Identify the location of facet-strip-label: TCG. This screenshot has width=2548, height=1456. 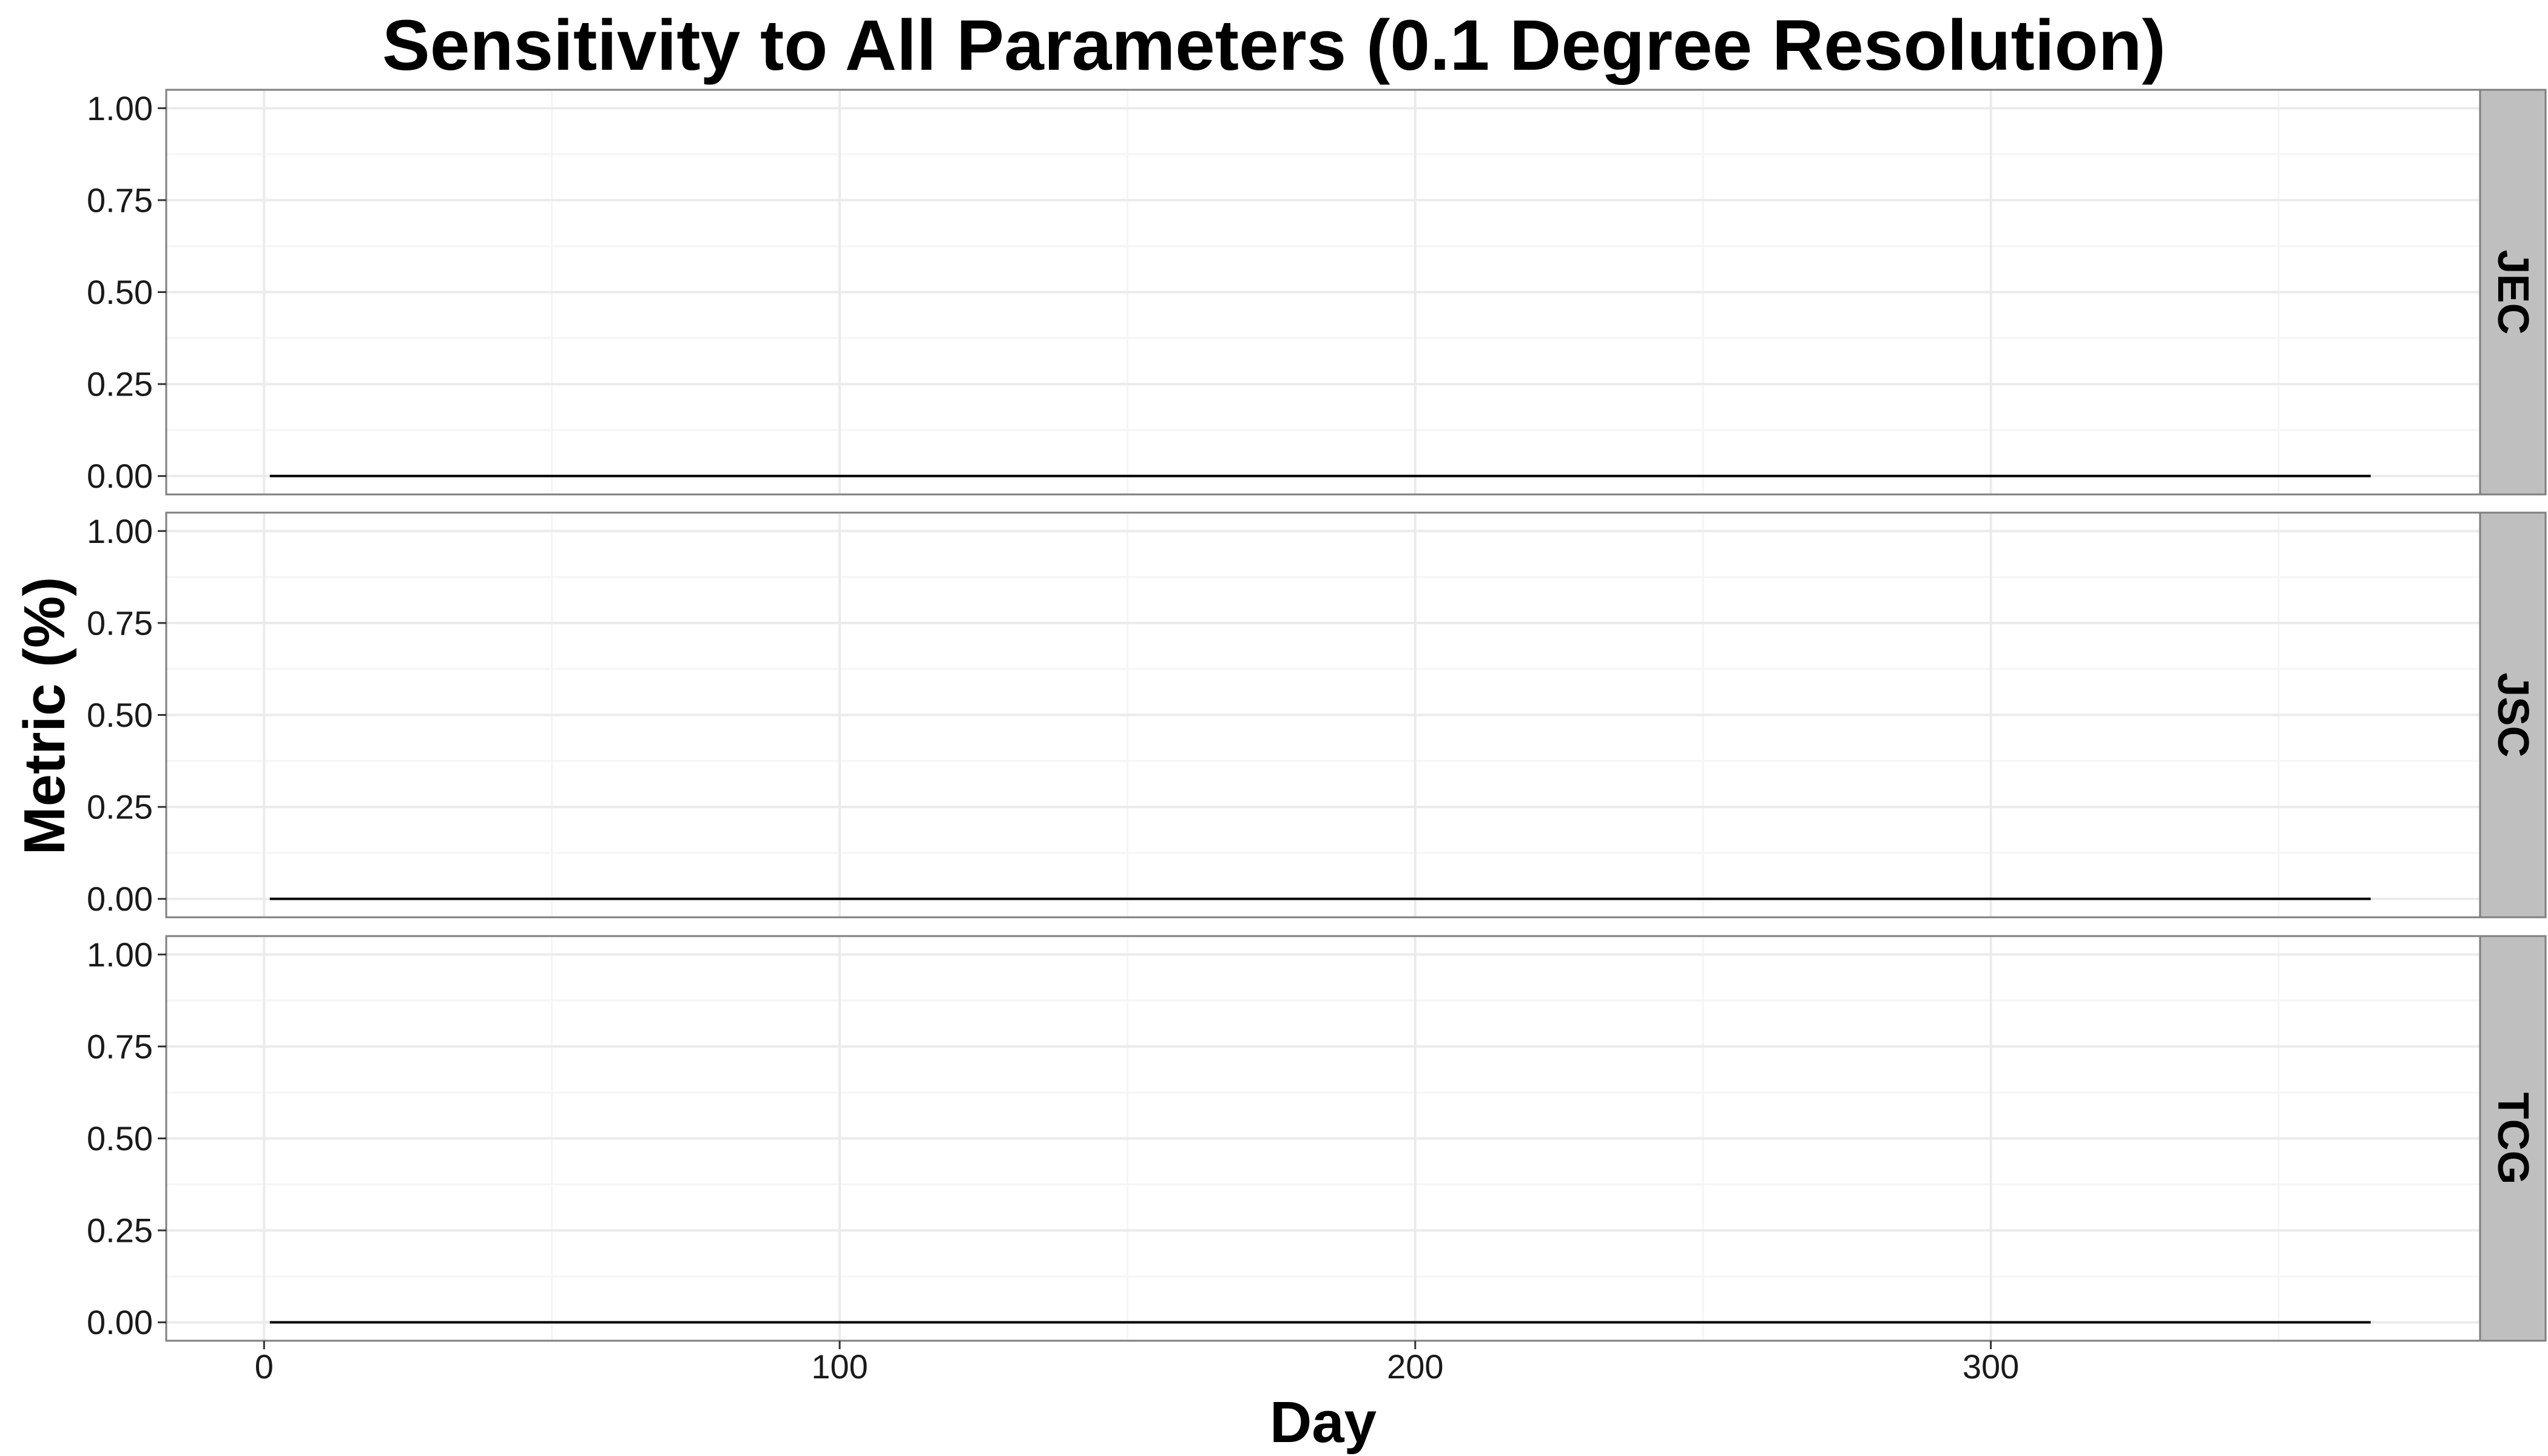
(2513, 1139).